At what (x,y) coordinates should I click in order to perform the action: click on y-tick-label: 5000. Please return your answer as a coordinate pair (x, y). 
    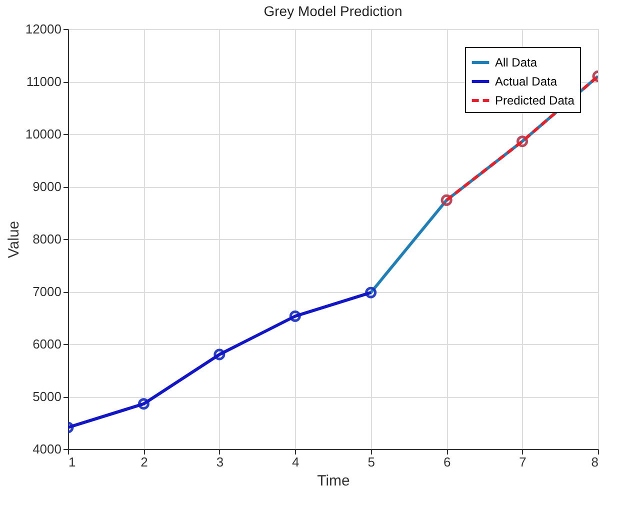
    Looking at the image, I should click on (47, 396).